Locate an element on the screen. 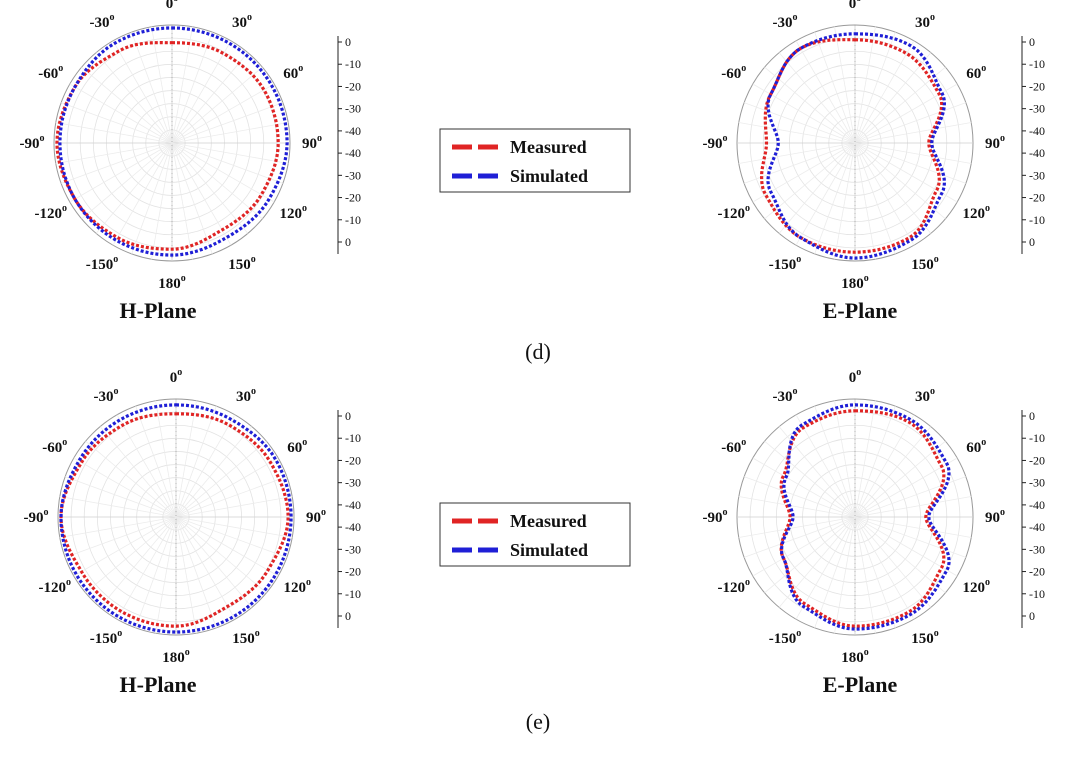 This screenshot has height=760, width=1065. chart-title-e-e: E-Plane is located at coordinates (860, 684).